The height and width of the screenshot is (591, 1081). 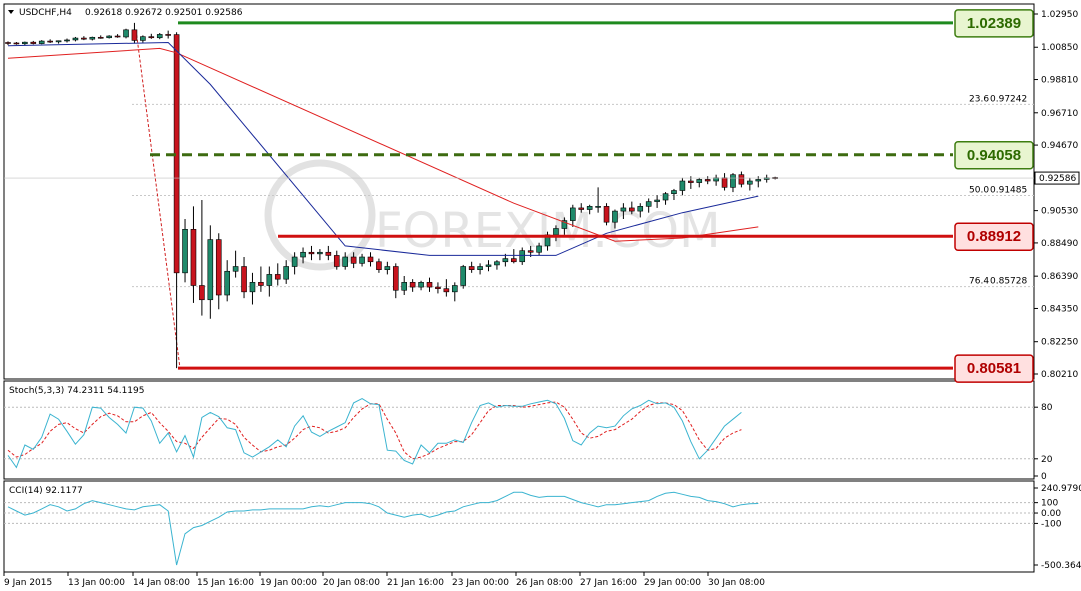 I want to click on cci-line, so click(x=383, y=528).